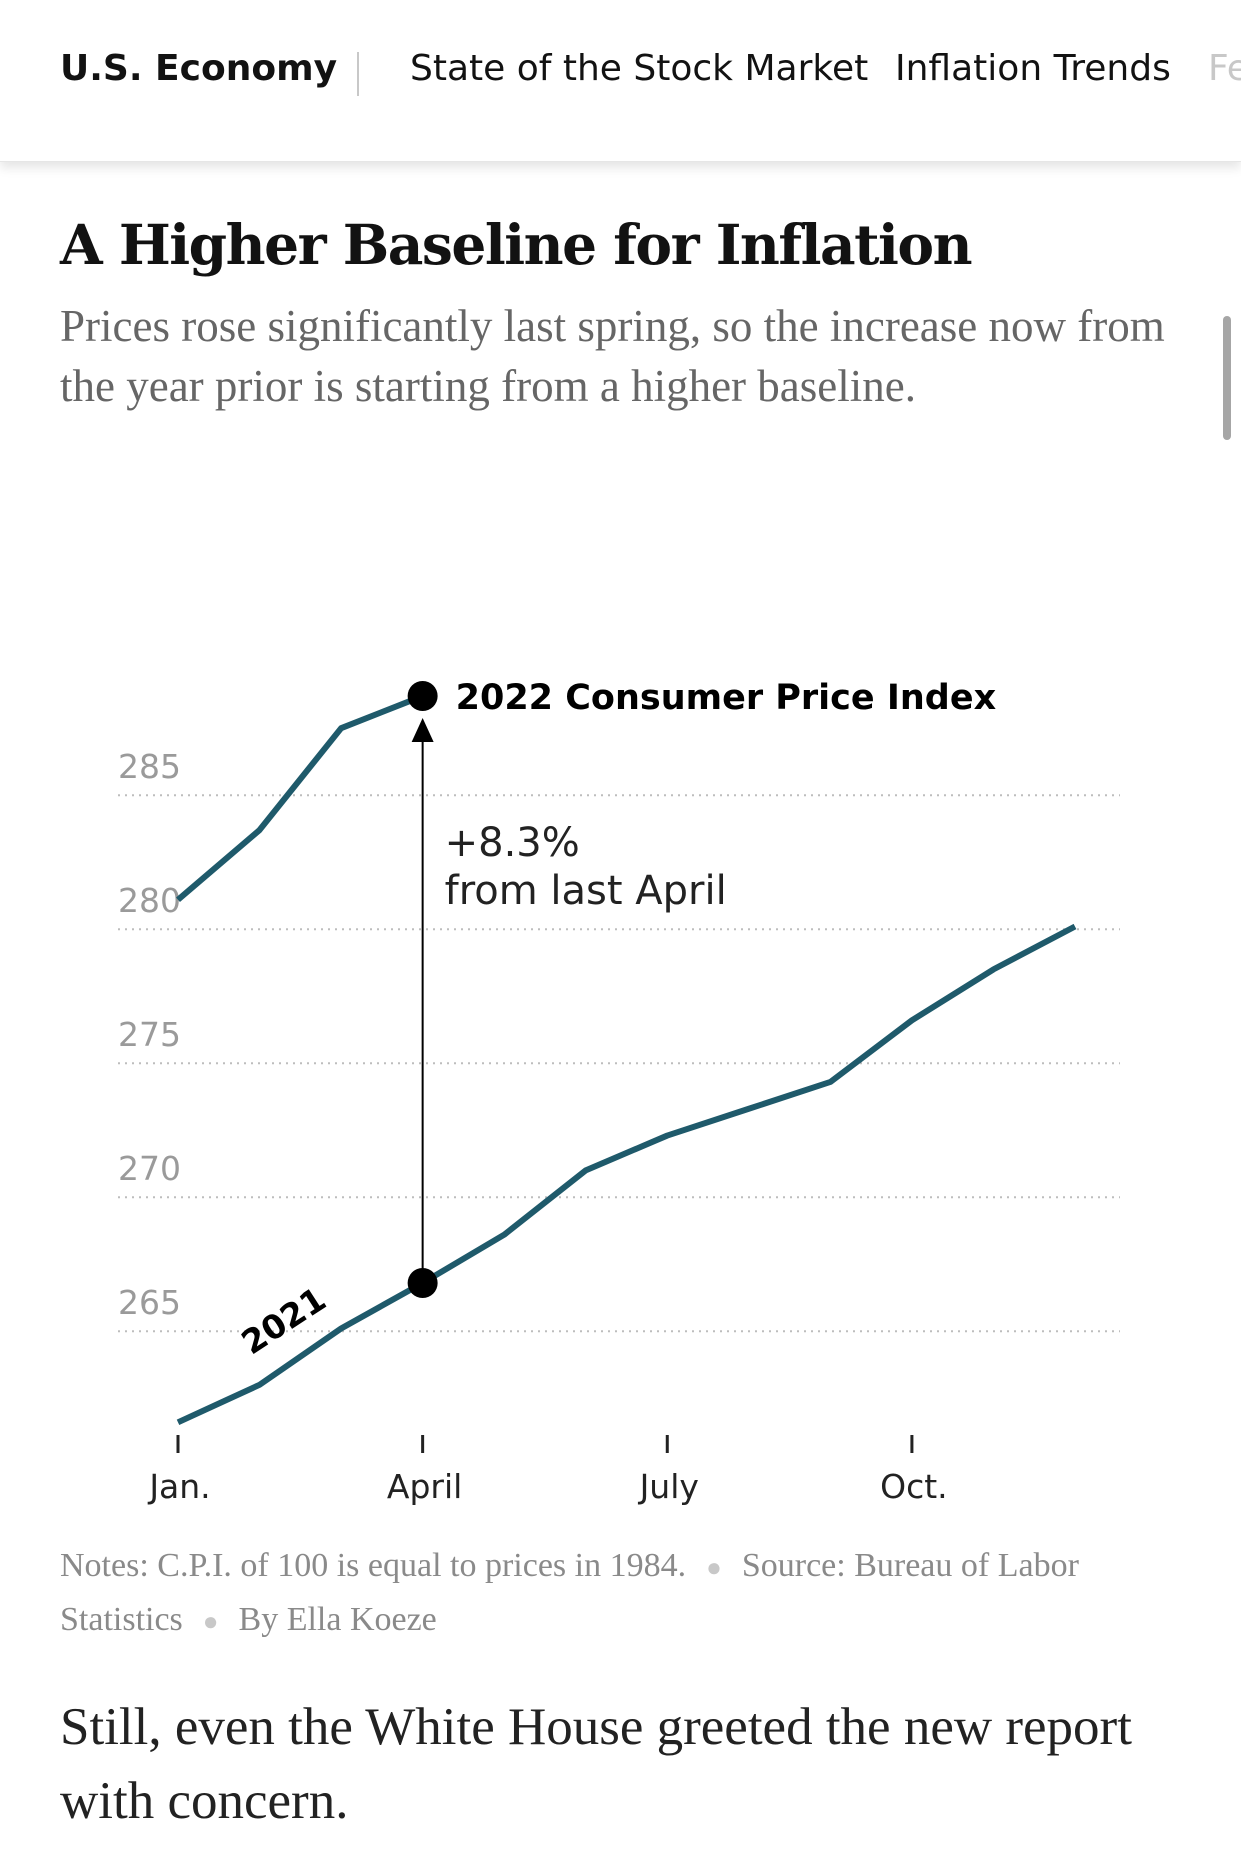 This screenshot has width=1241, height=1858. What do you see at coordinates (284, 1320) in the screenshot?
I see `series-label-2021: 2021` at bounding box center [284, 1320].